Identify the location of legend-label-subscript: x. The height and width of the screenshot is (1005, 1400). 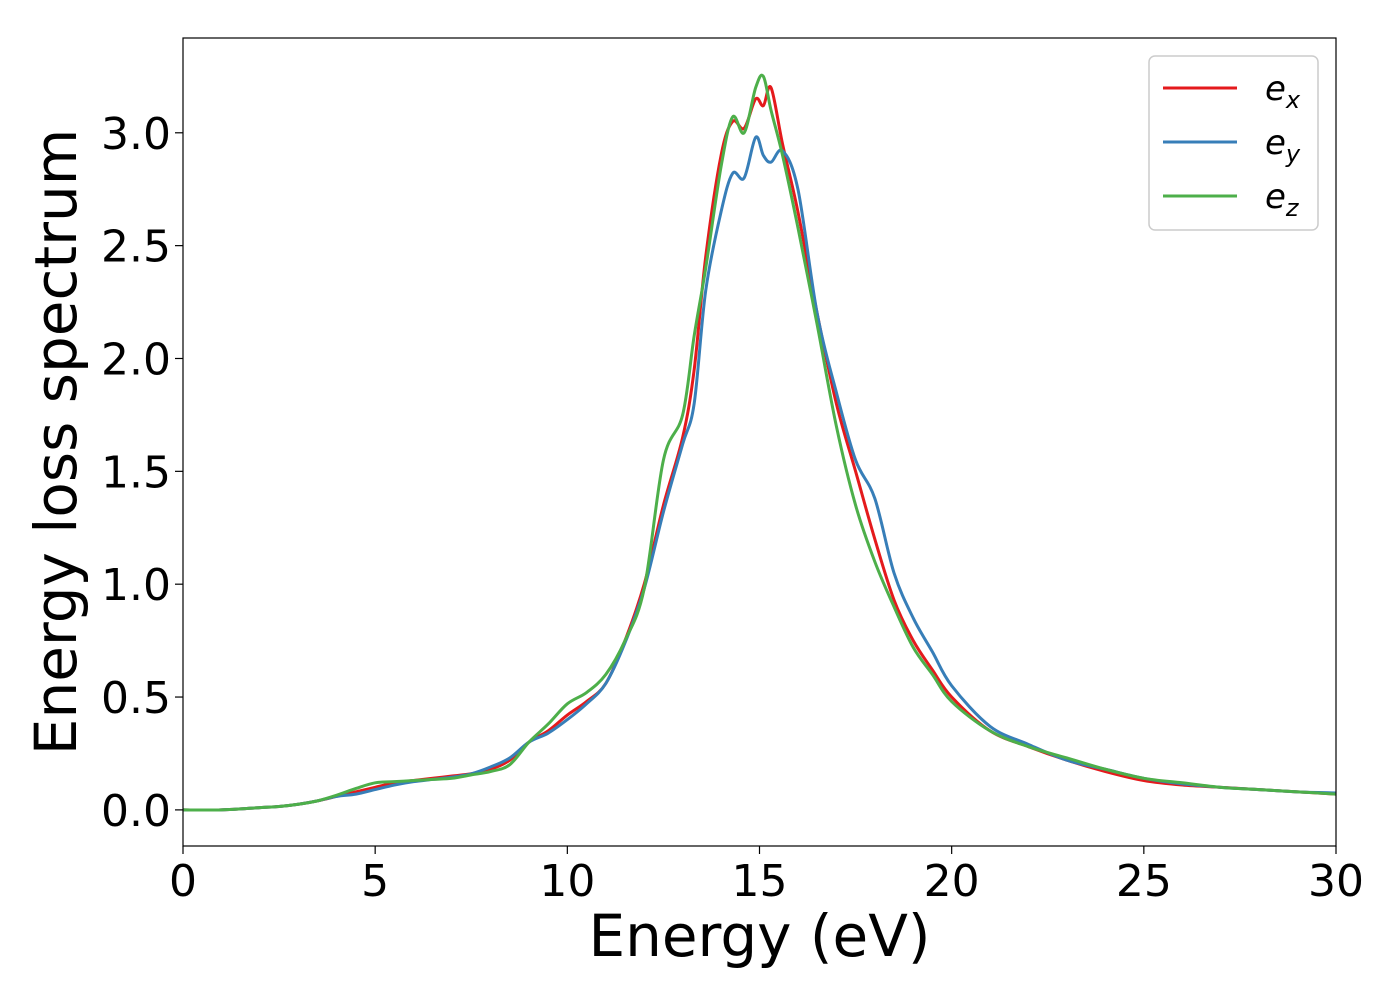
(1293, 100).